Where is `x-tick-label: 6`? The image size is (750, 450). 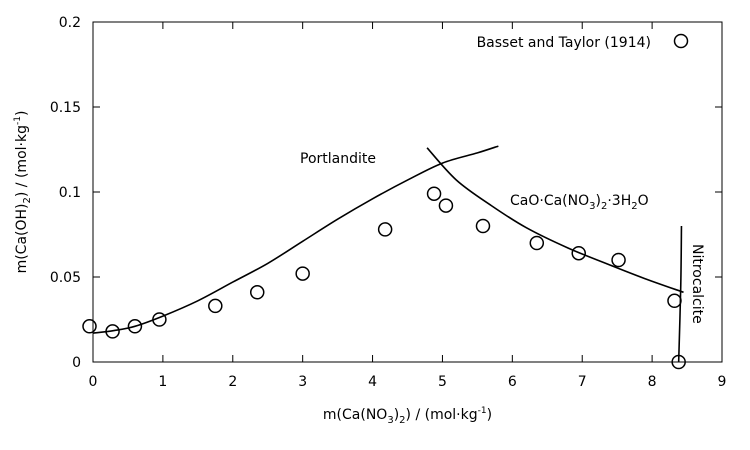 x-tick-label: 6 is located at coordinates (512, 382).